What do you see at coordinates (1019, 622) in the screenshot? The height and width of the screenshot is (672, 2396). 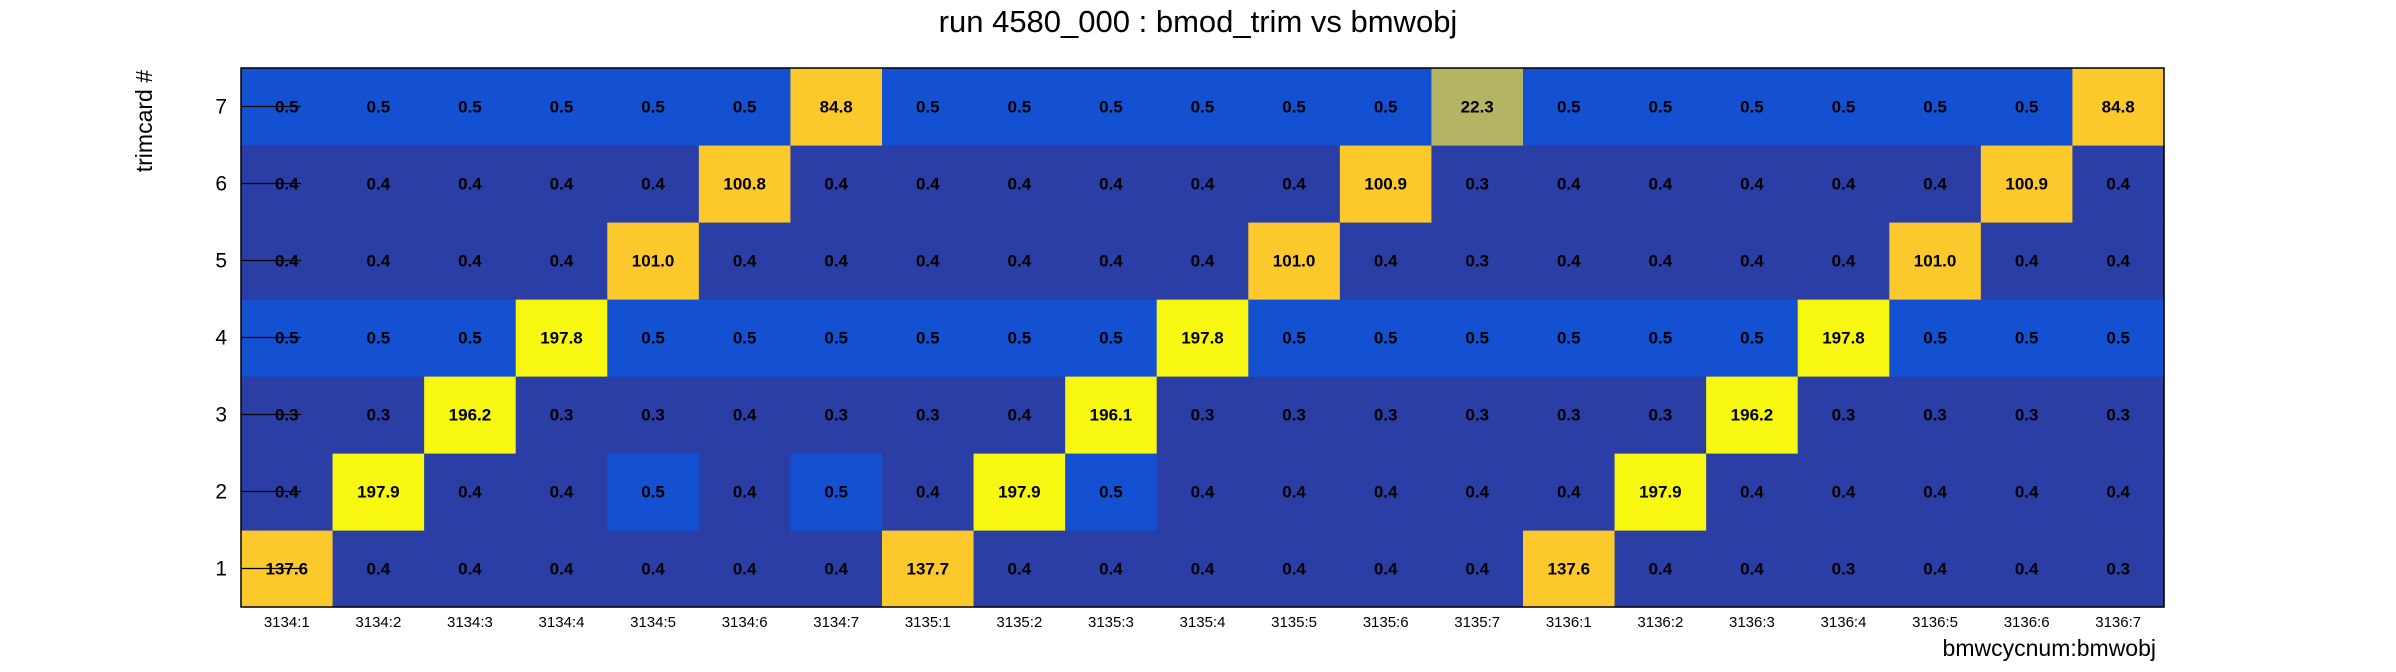 I see `x-tick-label: 3135:2` at bounding box center [1019, 622].